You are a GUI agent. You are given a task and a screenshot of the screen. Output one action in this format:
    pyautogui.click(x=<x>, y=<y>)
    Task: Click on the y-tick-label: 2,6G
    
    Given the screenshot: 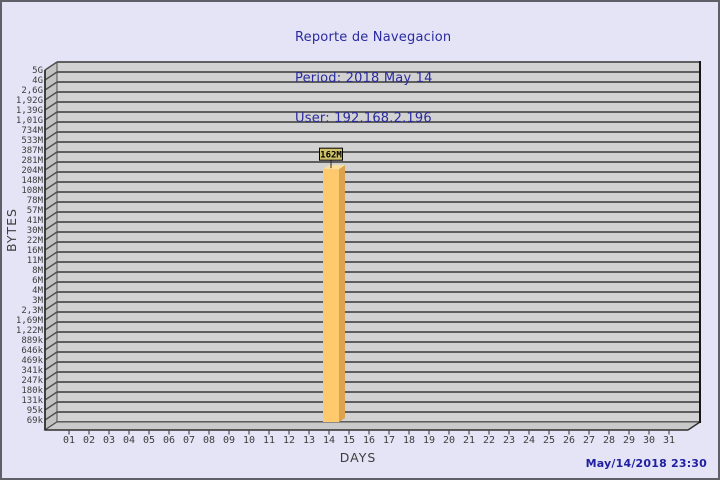 What is the action you would take?
    pyautogui.click(x=32, y=91)
    